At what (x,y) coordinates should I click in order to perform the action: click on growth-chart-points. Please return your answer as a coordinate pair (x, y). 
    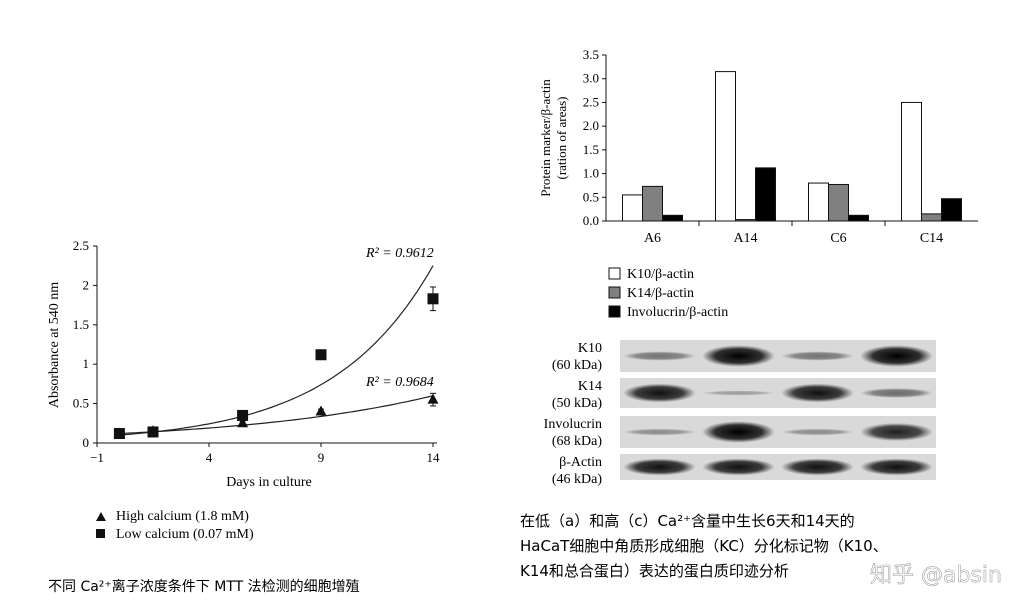
    Looking at the image, I should click on (276, 363).